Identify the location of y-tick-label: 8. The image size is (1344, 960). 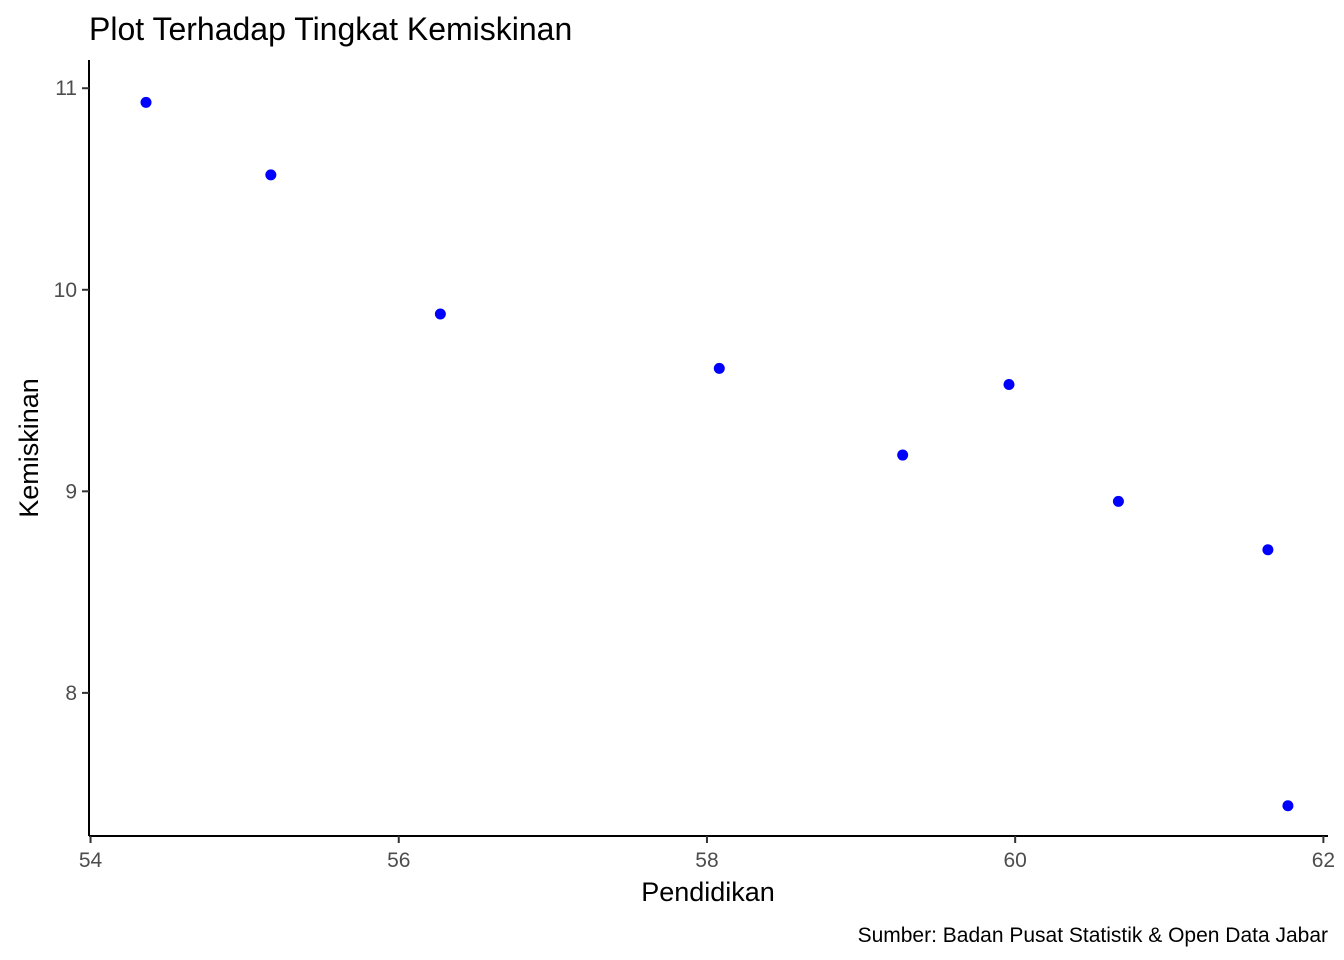
(71, 693).